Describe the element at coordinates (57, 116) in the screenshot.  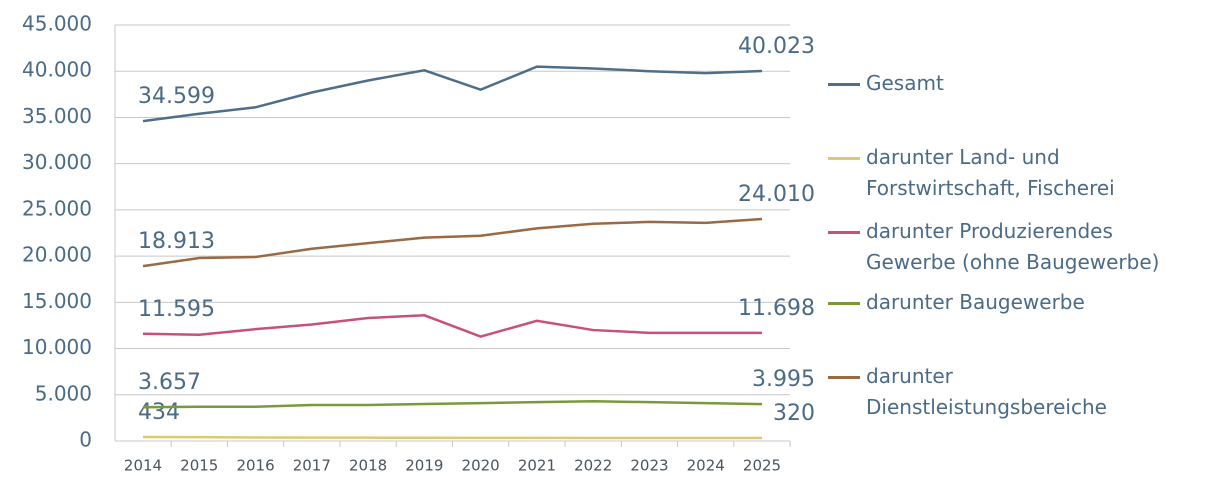
I see `y-tick-label: 35.000` at that location.